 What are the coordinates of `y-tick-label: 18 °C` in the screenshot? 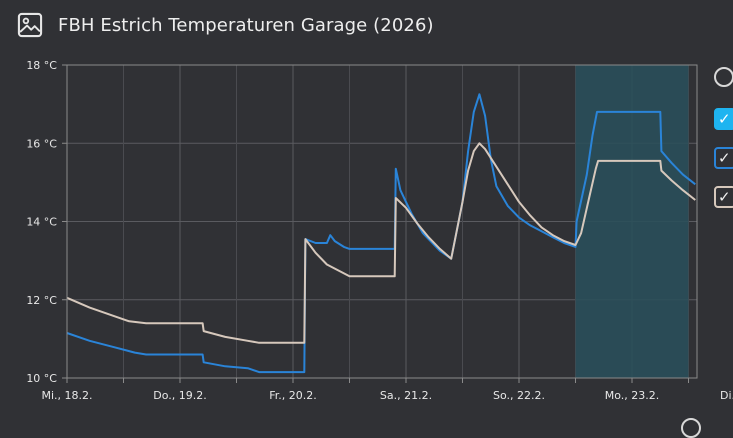 It's located at (41, 65).